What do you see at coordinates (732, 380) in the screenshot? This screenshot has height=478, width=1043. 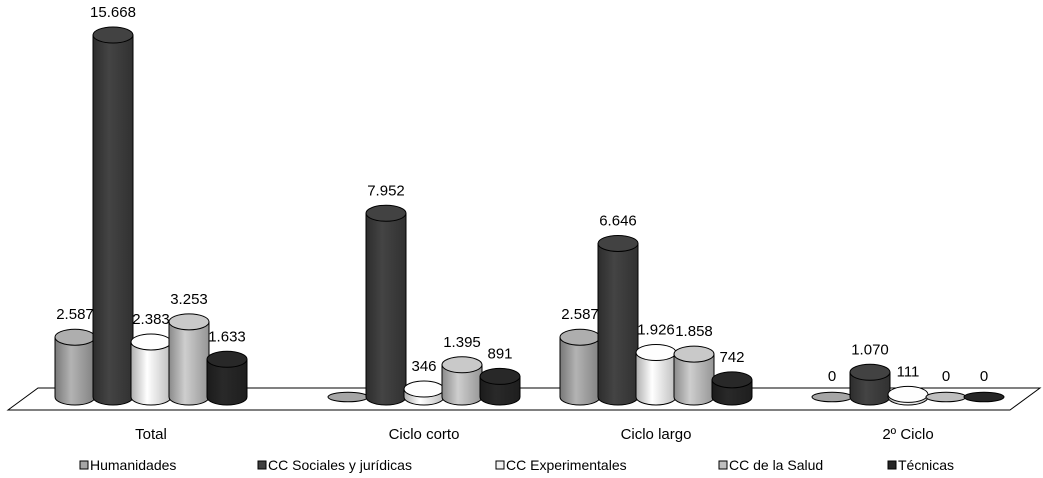 I see `bar-t-cnicas-ciclo-largo-top` at bounding box center [732, 380].